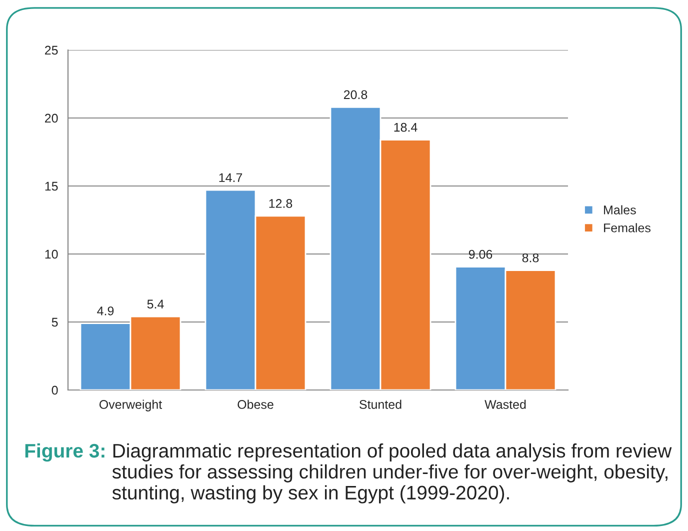 Image resolution: width=688 pixels, height=531 pixels. Describe the element at coordinates (392, 473) in the screenshot. I see `text: Diagrammatic representation of pooled data analysis from review studies for assessing children under-five for over-weight, obesity, stunting, wasting by sex in Egypt (1999-2020).` at that location.